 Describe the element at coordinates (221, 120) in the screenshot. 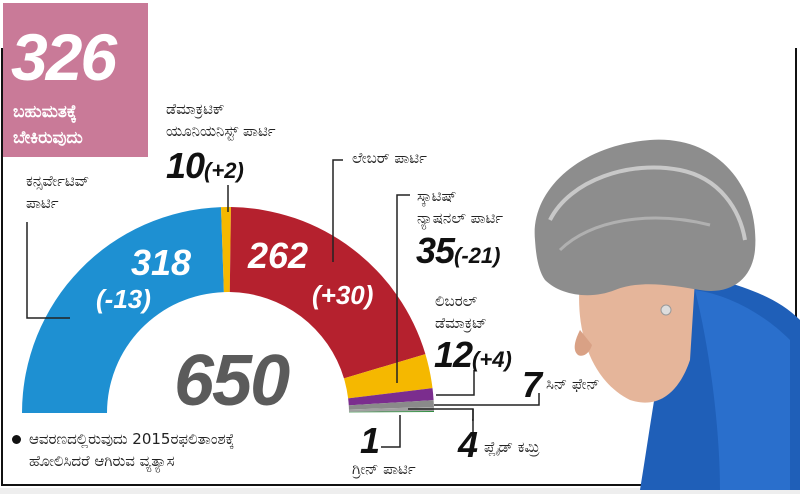

I see `label-dup: ಡೆಮಾಕ್ರಟಿಕ್ ಯೂನಿಯನಿಸ್ಟ್ ಪಾರ್ಟಿ` at that location.